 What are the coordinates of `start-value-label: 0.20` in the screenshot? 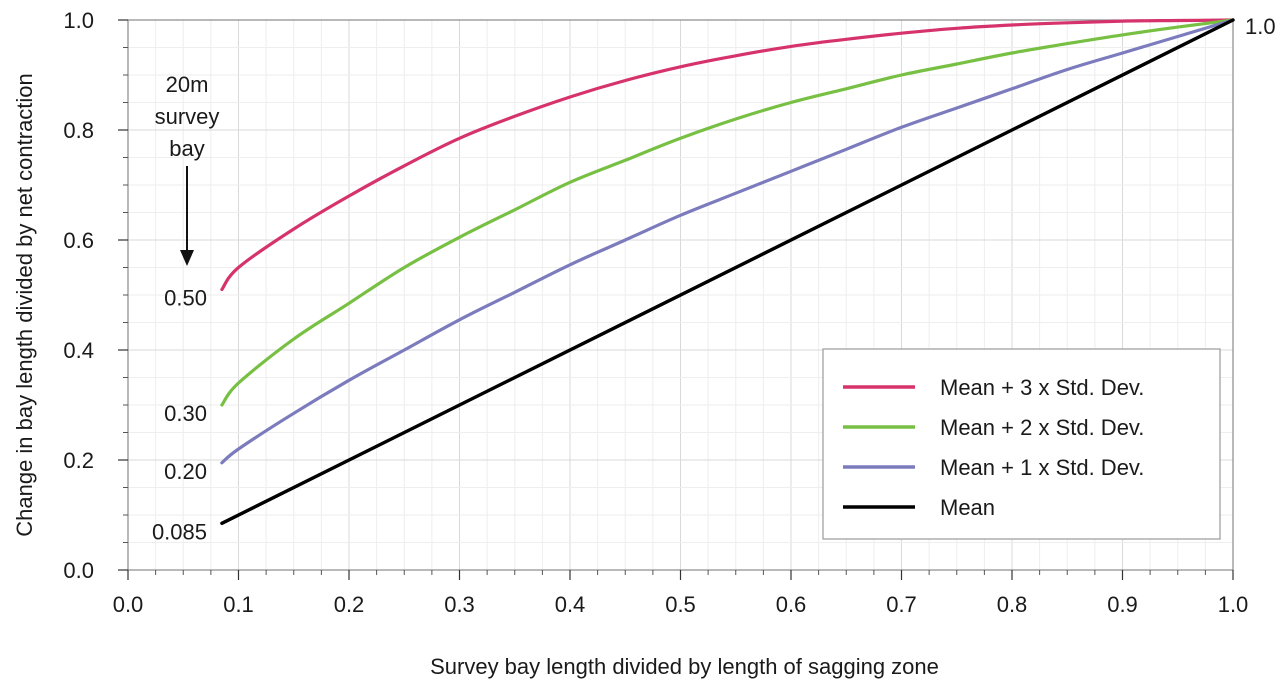 It's located at (185, 471).